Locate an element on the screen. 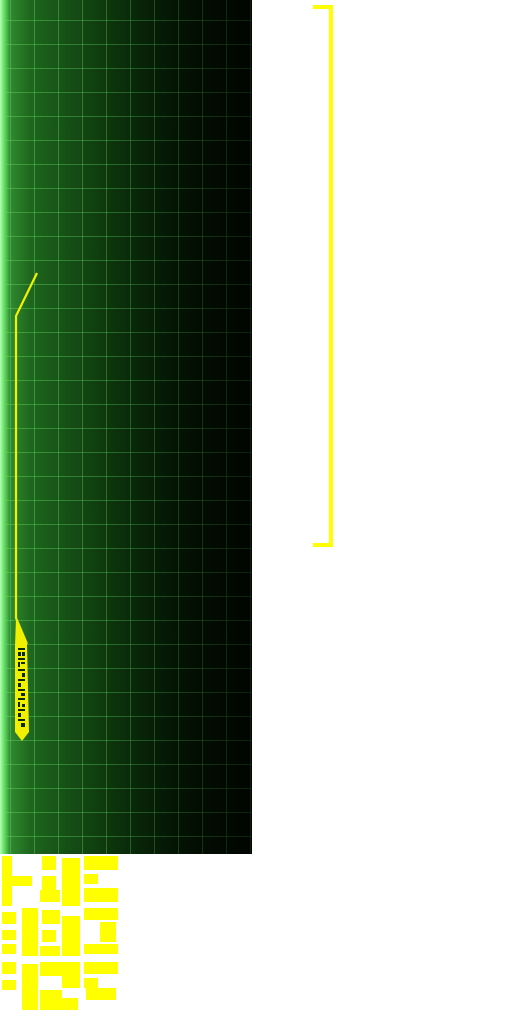 This screenshot has width=512, height=1024. callout-line-icon is located at coordinates (26, 506).